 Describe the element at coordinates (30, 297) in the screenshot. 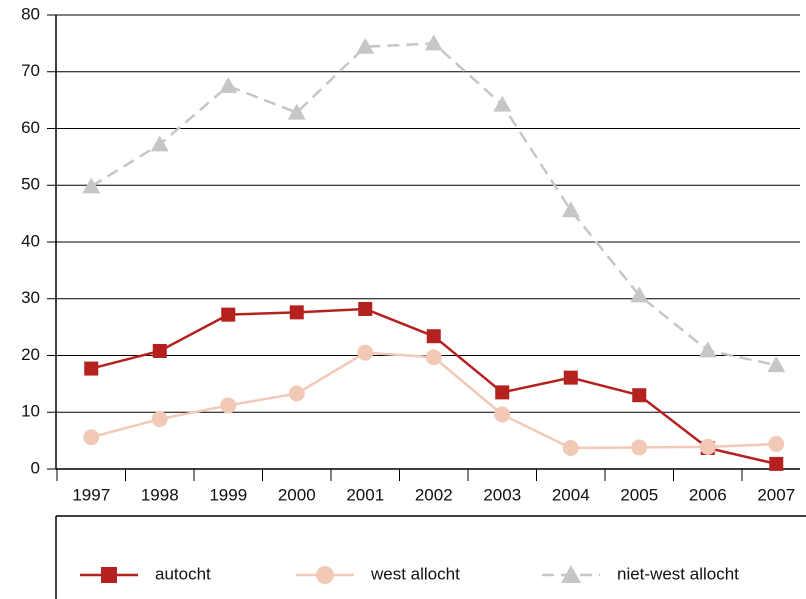

I see `y-tick-label: 30` at that location.